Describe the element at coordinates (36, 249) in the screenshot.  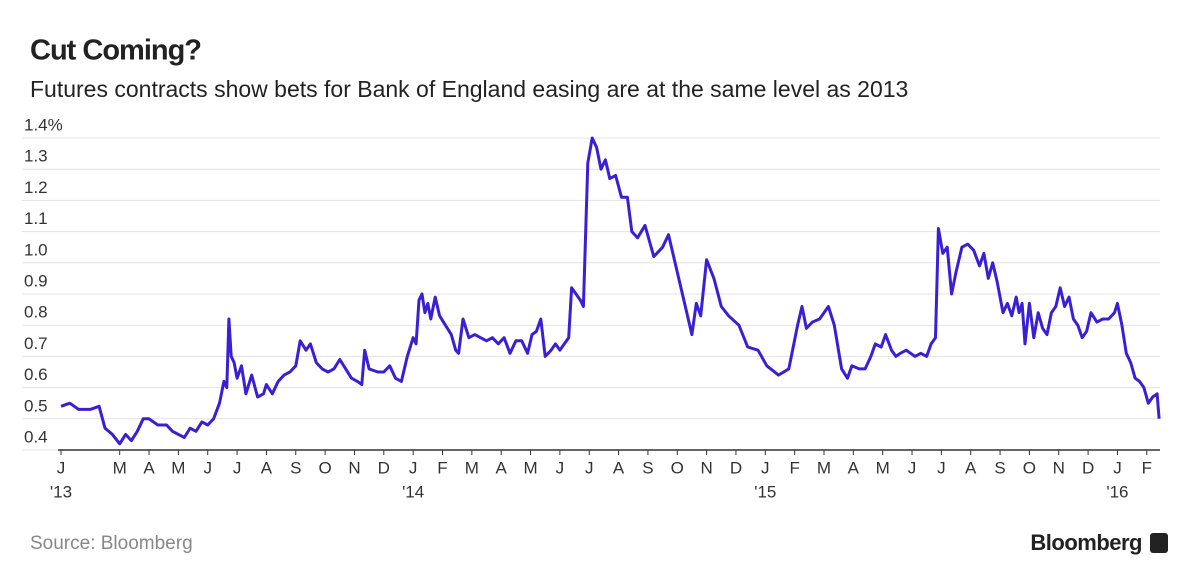
I see `y-tick-label: 1.0` at that location.